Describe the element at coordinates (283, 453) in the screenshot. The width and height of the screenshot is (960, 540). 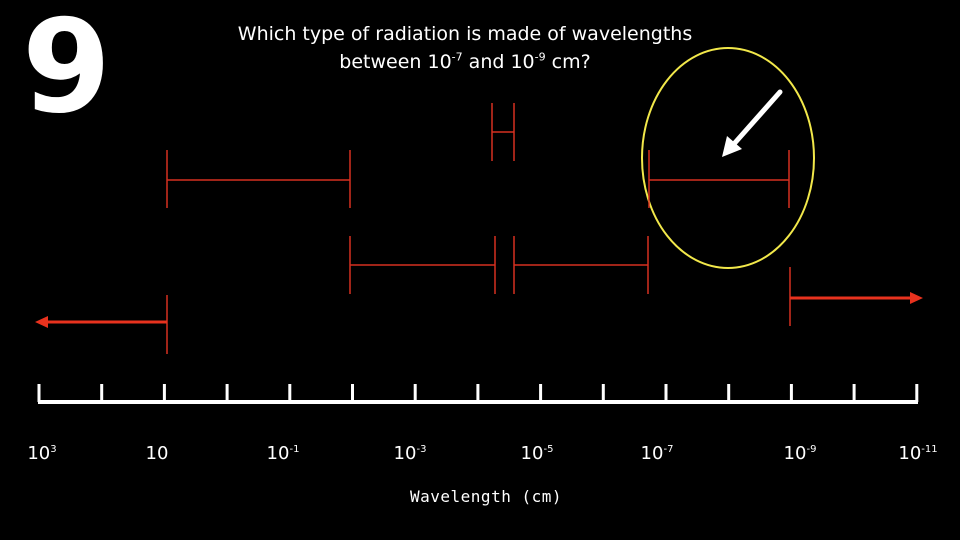
I see `axis-tick-label: 10⁻¹` at that location.